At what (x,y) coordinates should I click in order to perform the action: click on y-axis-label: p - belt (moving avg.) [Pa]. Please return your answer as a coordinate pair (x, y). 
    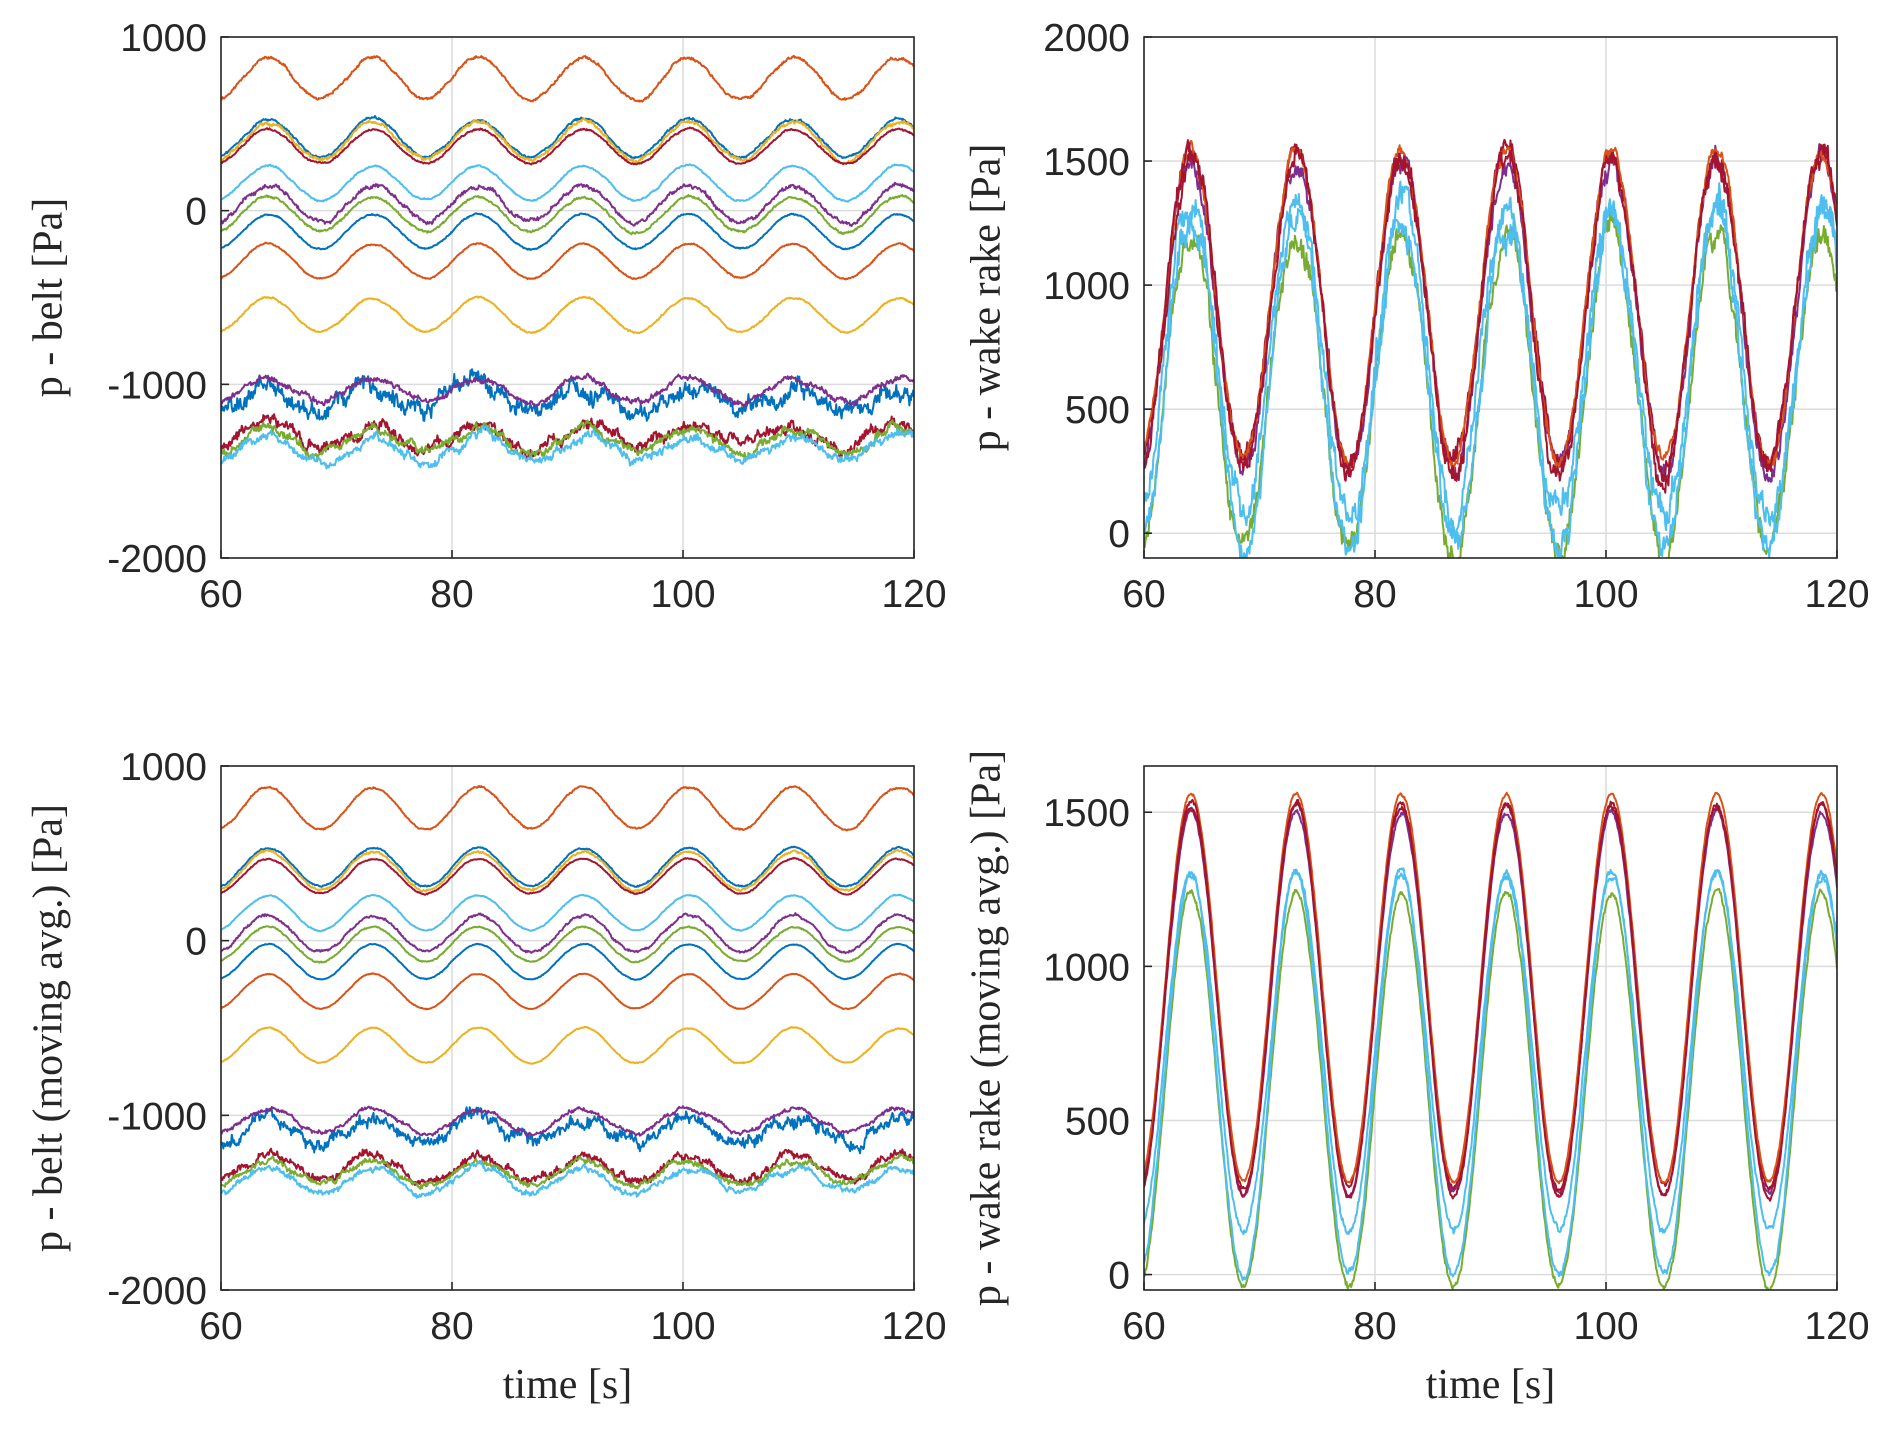
    Looking at the image, I should click on (49, 1028).